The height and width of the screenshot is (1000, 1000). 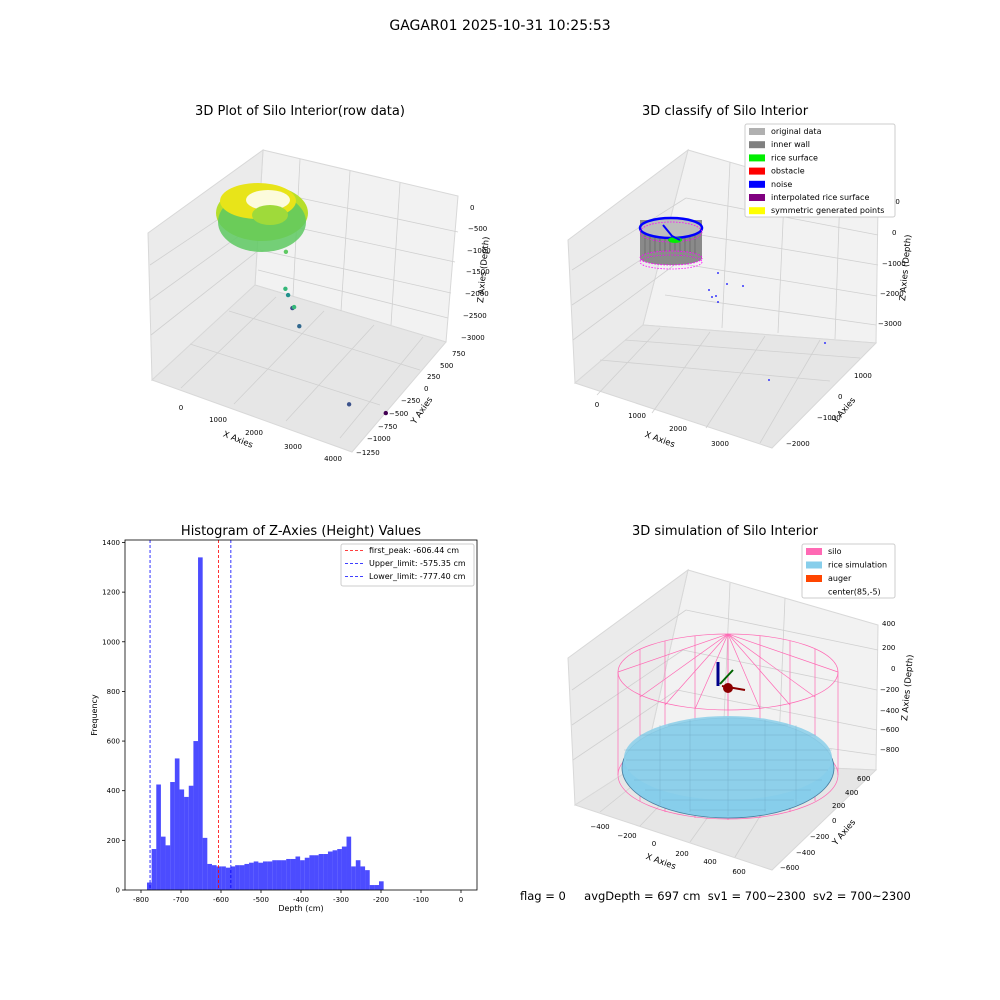 I want to click on p4-z-tick: −800, so click(x=889, y=750).